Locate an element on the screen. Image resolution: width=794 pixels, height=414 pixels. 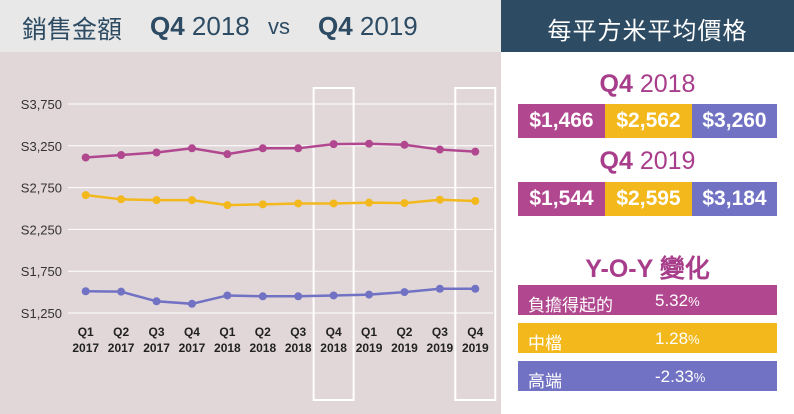
yoy-number-affordable: 5.32 is located at coordinates (672, 300).